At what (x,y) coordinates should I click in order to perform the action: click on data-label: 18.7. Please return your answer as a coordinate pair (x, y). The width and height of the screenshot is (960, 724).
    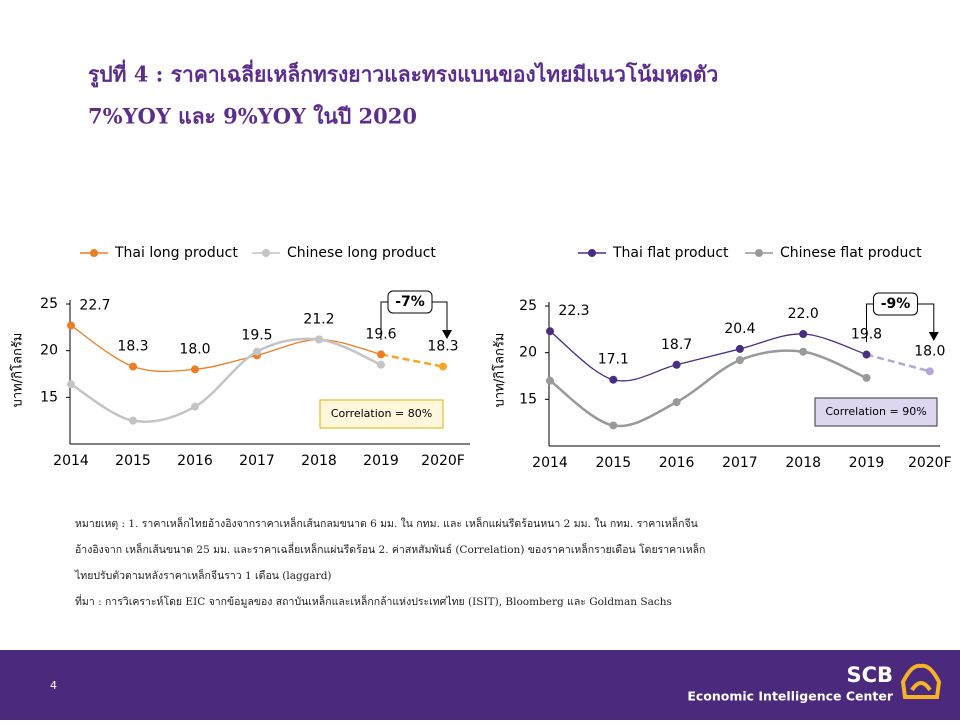
    Looking at the image, I should click on (676, 345).